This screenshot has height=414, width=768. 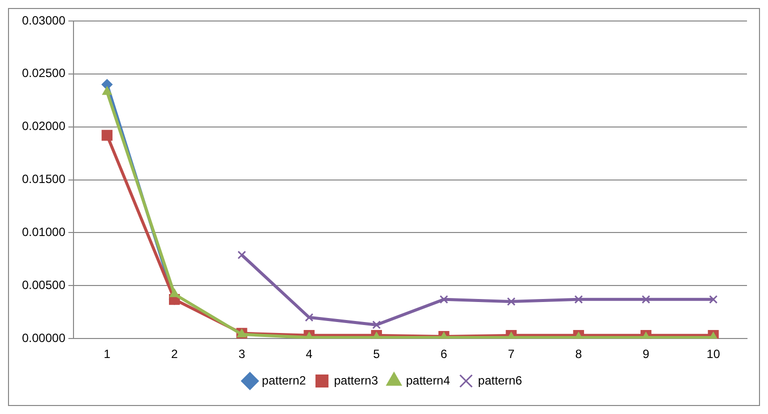 I want to click on x-tick-label: 5, so click(x=376, y=354).